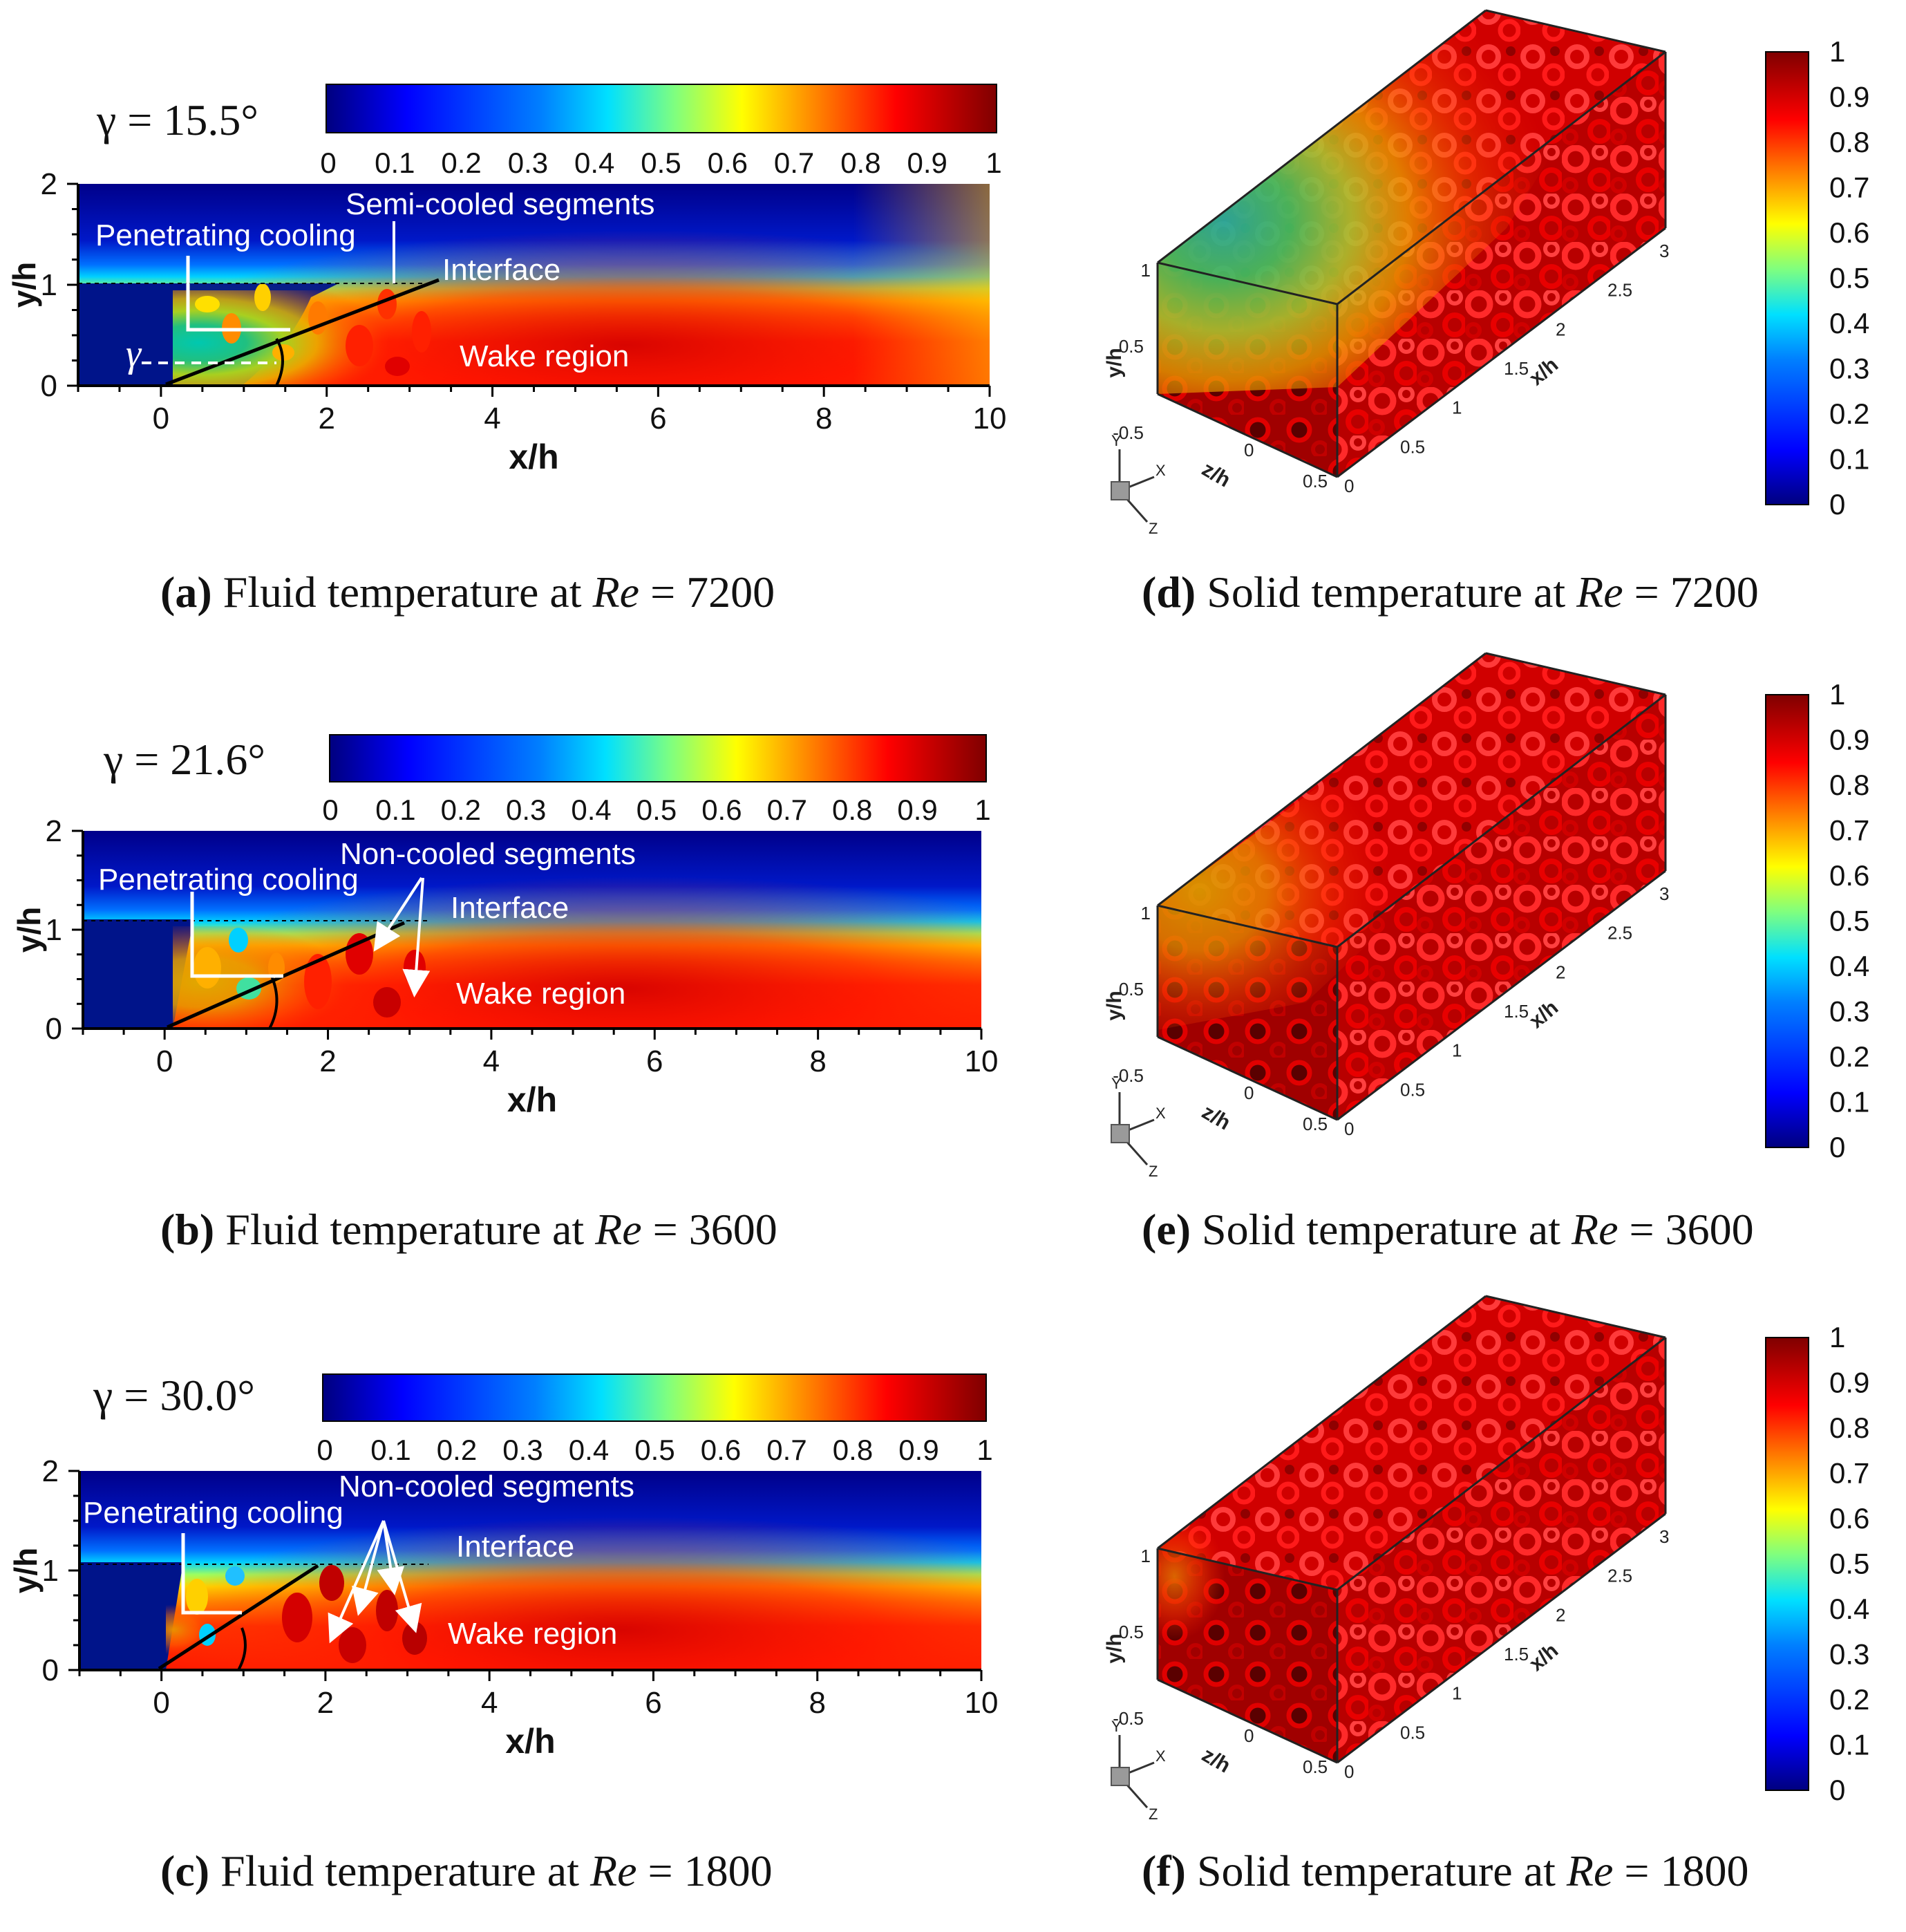 Image resolution: width=1906 pixels, height=1932 pixels. What do you see at coordinates (505, 926) in the screenshot?
I see `fluid-plot-b: γ = 21.6° 0 0.1 0.2 0.3 0.4 0.5 0.6 0.7 0.8 0.9 1` at bounding box center [505, 926].